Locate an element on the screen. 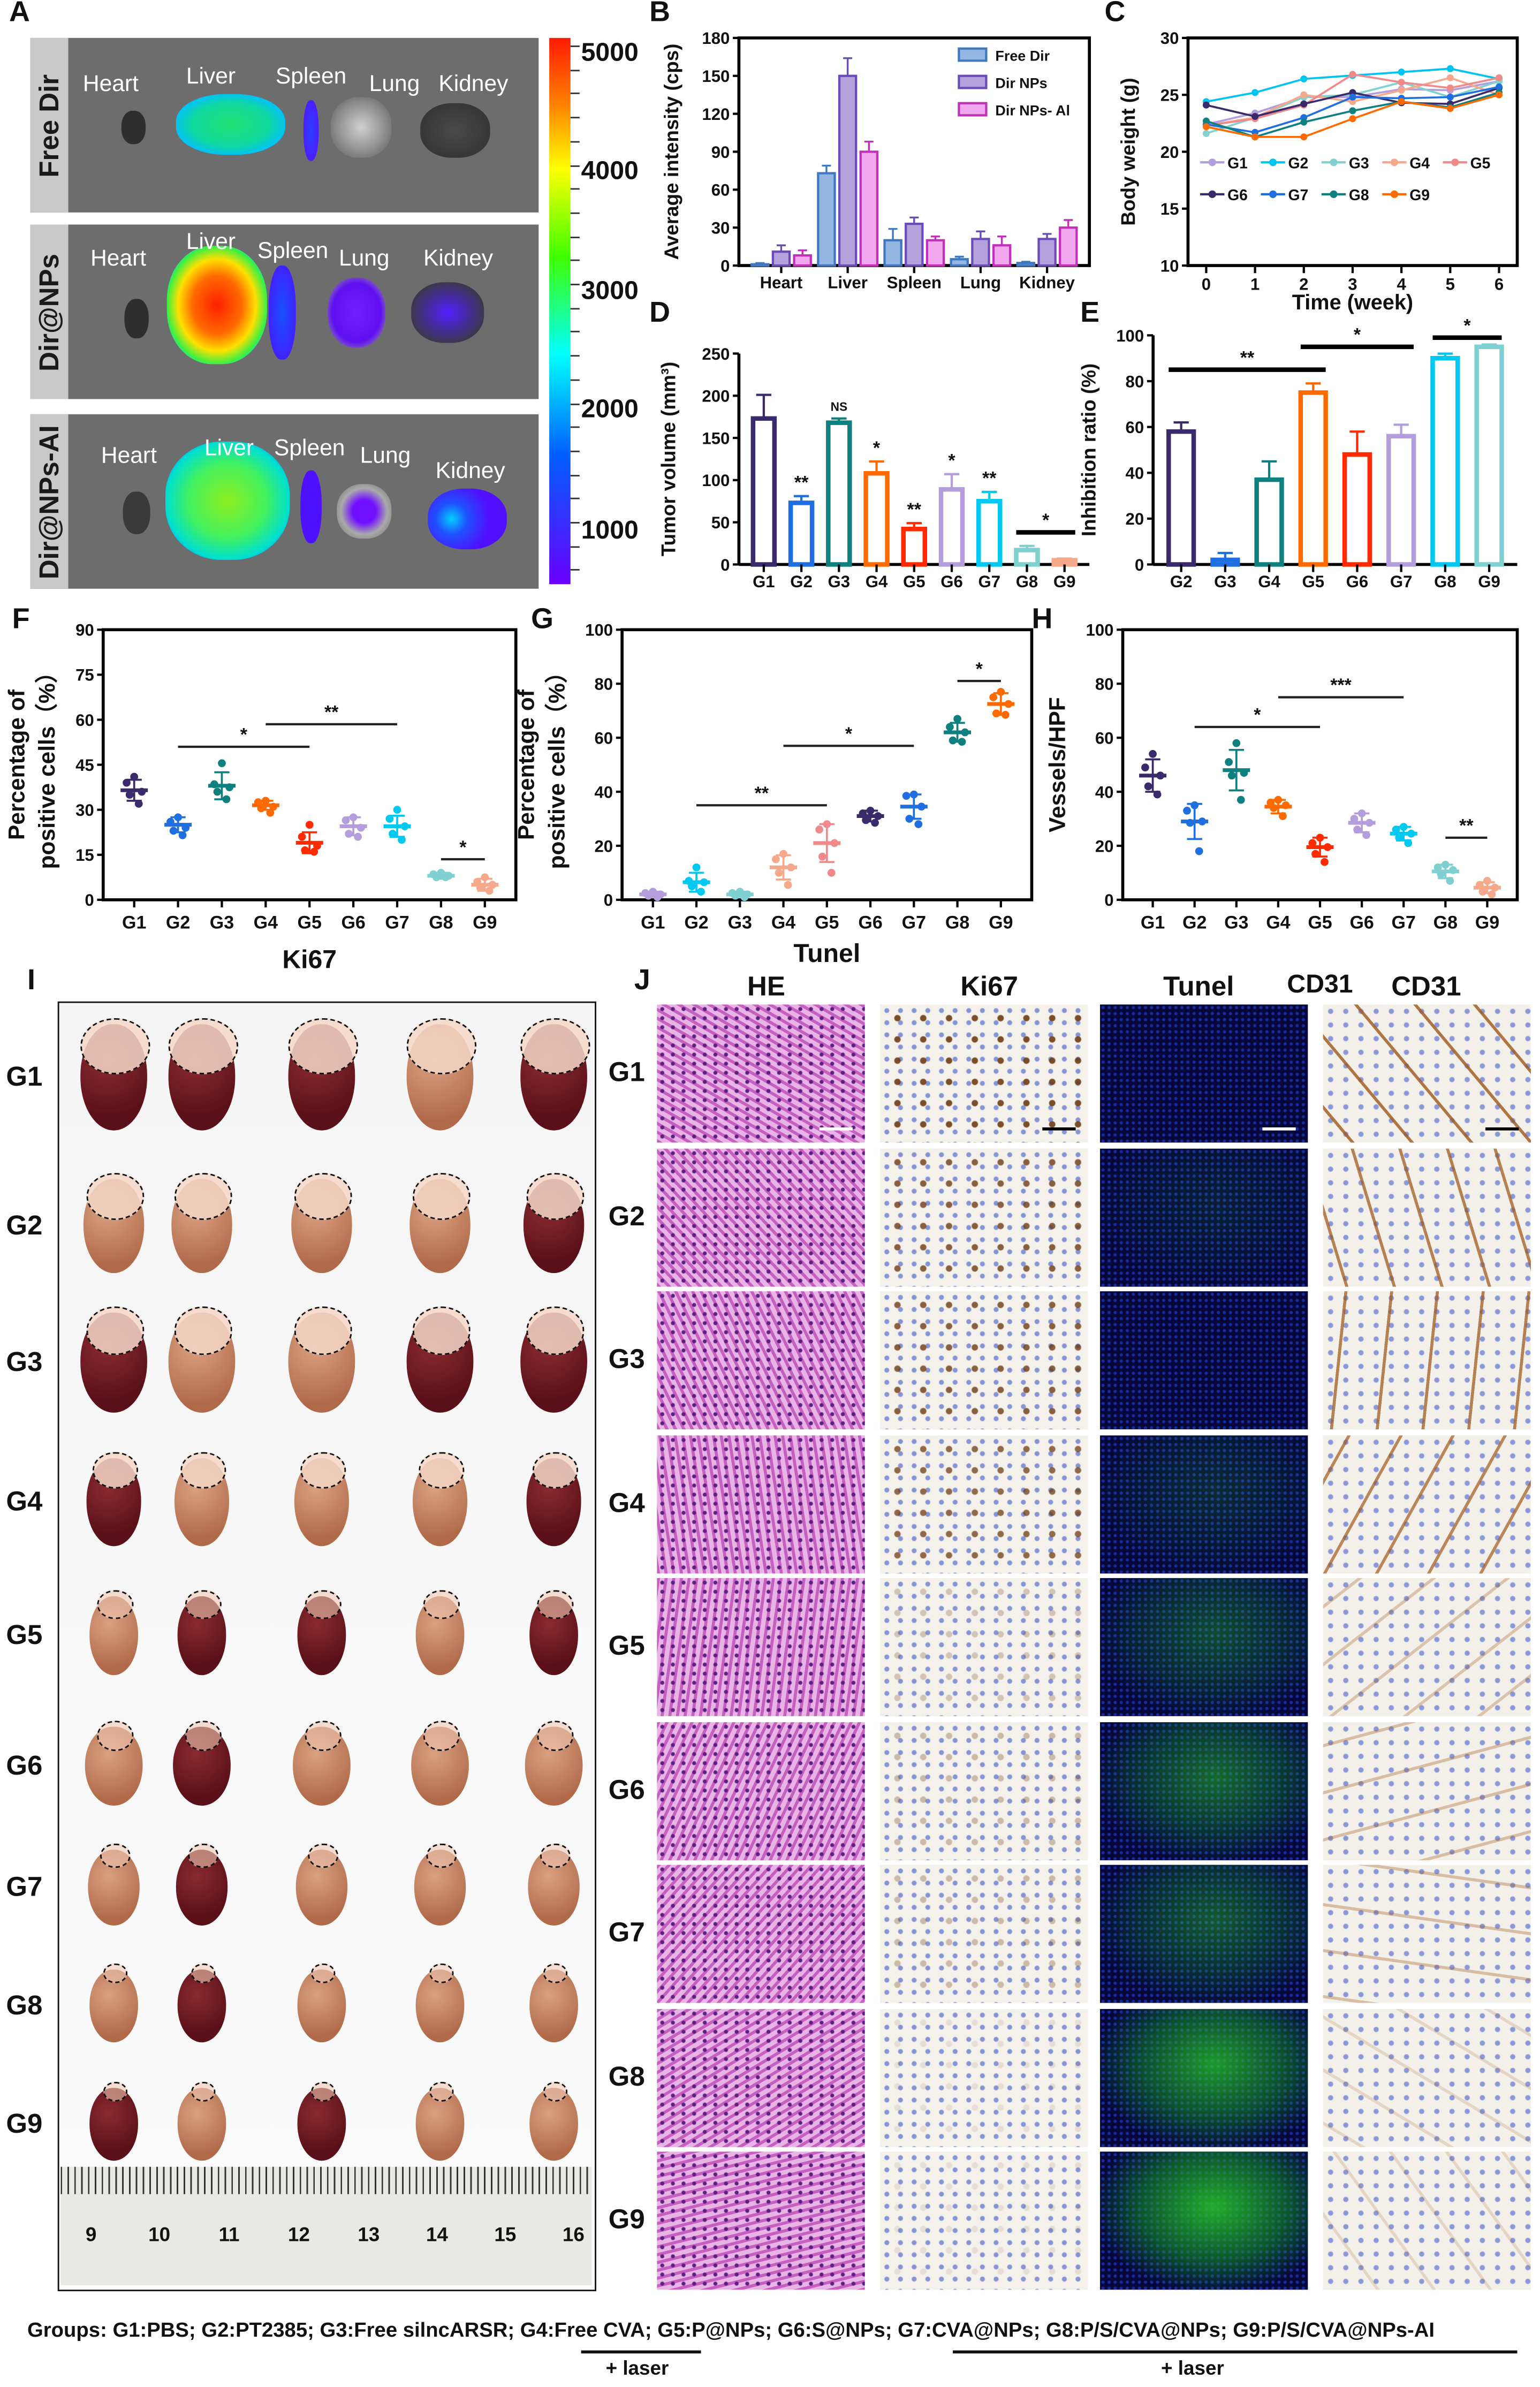 This screenshot has height=2387, width=1540. x-axis-title: Tunel is located at coordinates (826, 953).